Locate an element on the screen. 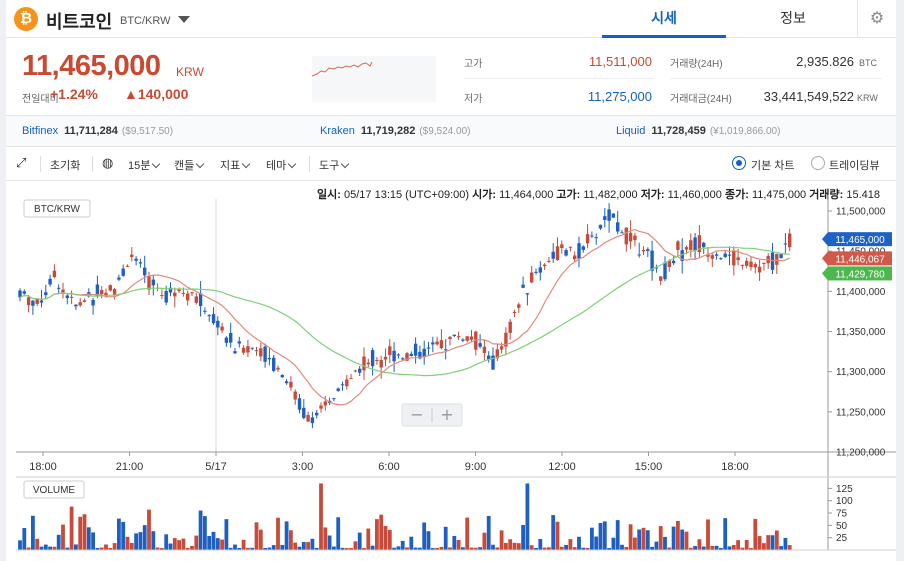 The width and height of the screenshot is (904, 561). price-badge-pointer is located at coordinates (825, 273).